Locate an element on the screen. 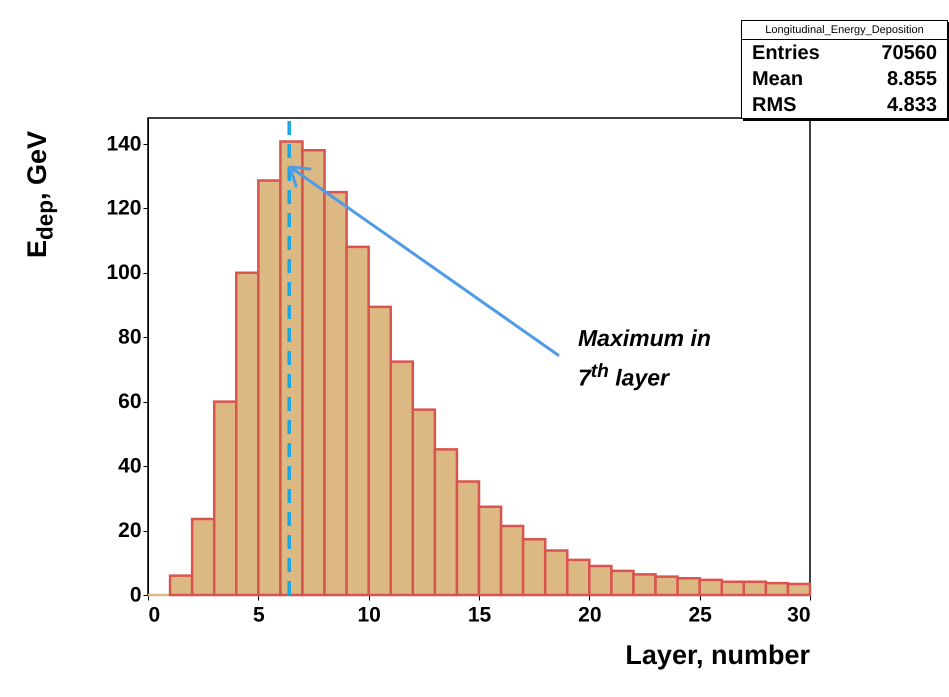  text: Longitudinal_Energy_Deposition is located at coordinates (844, 30).